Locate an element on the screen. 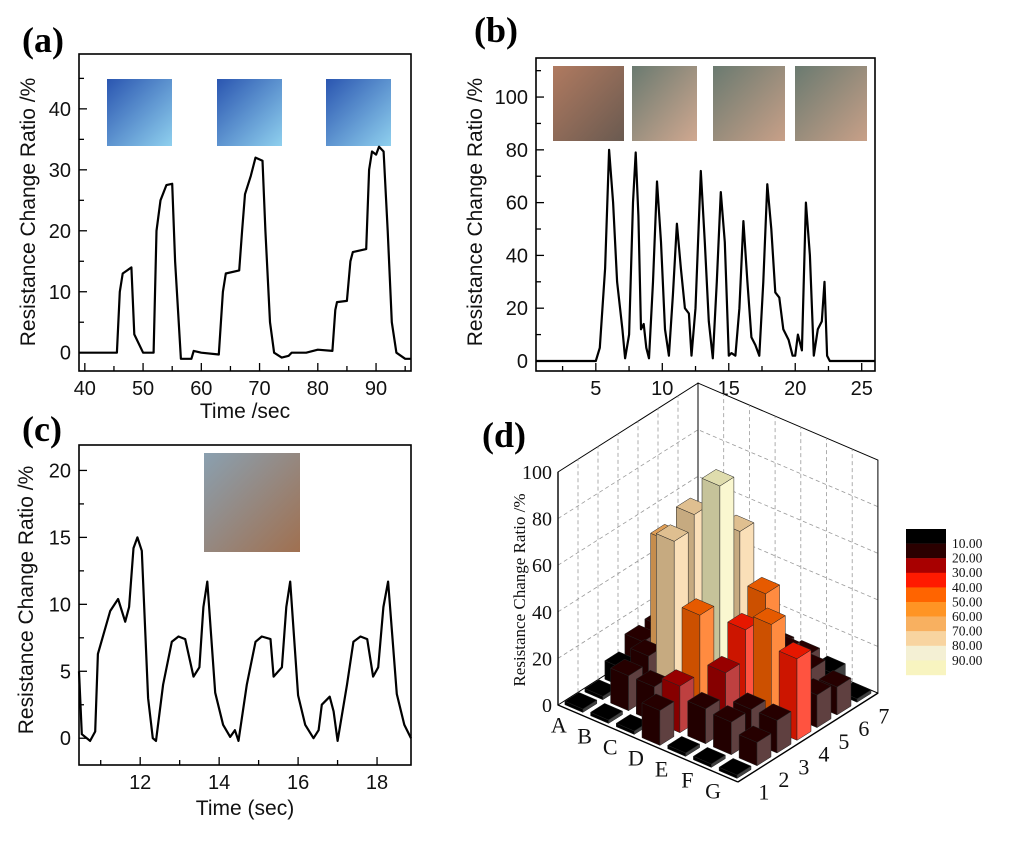 The height and width of the screenshot is (844, 1020). row-label: G is located at coordinates (713, 791).